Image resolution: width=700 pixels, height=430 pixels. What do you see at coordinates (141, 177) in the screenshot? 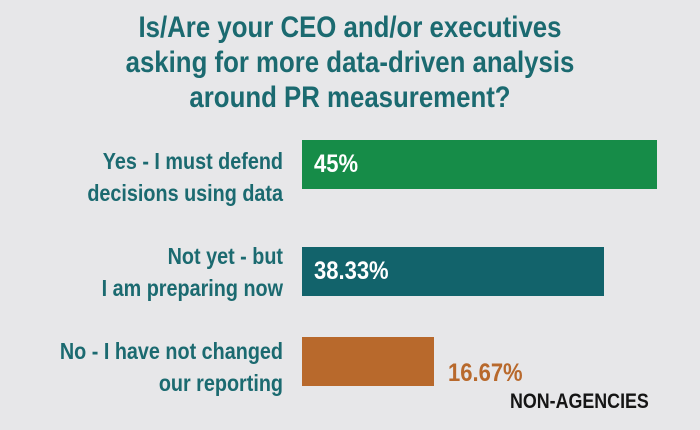
I see `category-label-yes: Yes - I must defend decisions using data` at bounding box center [141, 177].